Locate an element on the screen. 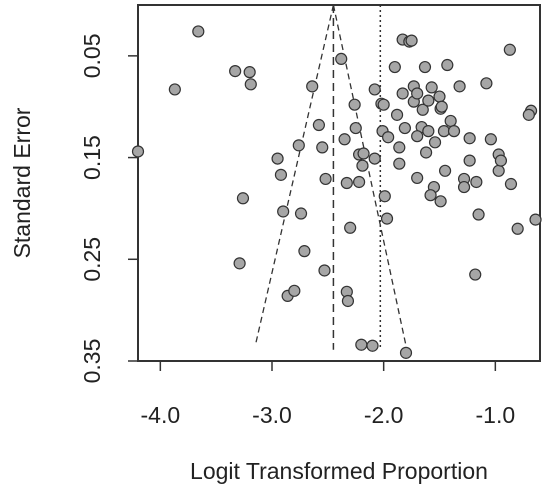 The width and height of the screenshot is (550, 493). y-tick-label: 0.05 is located at coordinates (92, 55).